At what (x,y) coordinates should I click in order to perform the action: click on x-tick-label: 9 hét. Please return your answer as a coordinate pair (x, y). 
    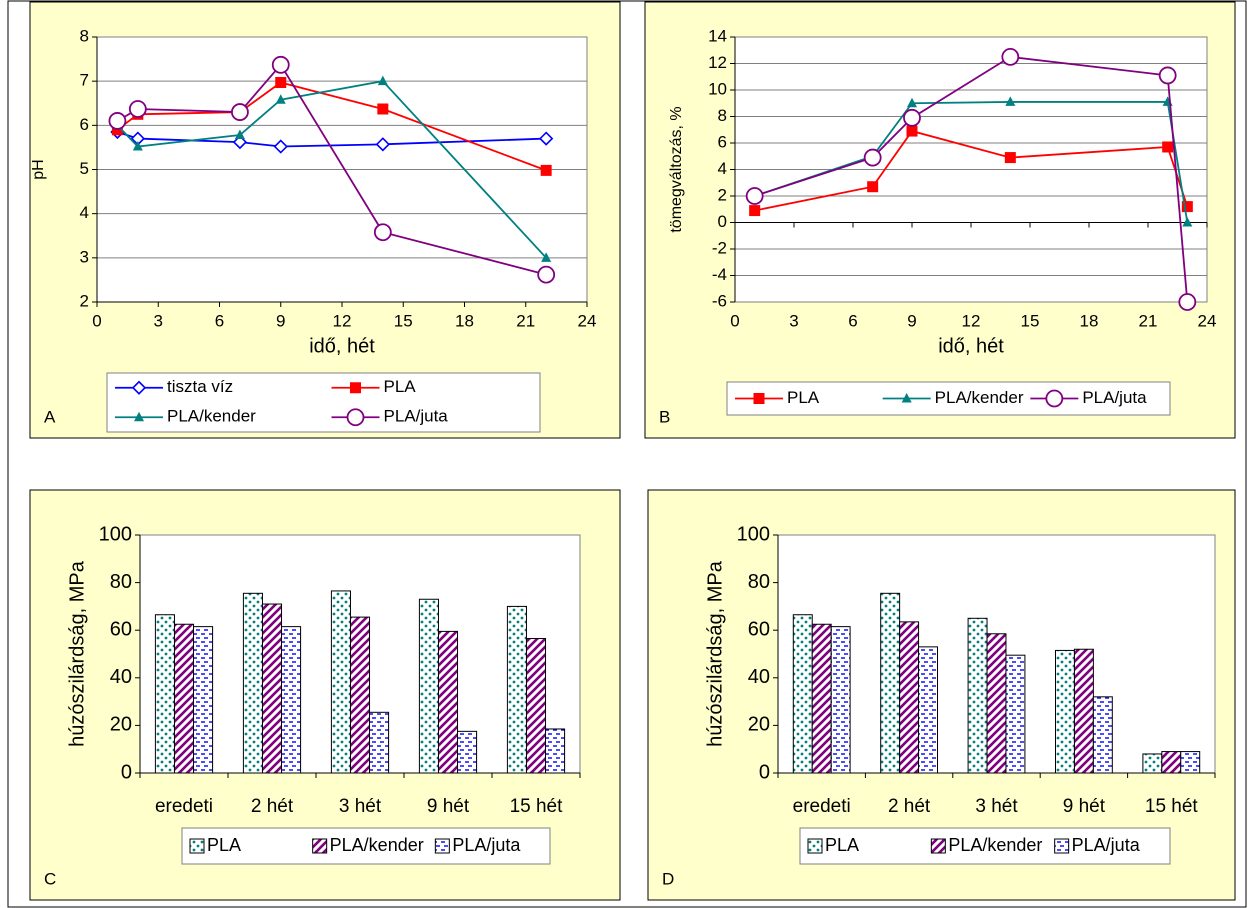
    Looking at the image, I should click on (448, 806).